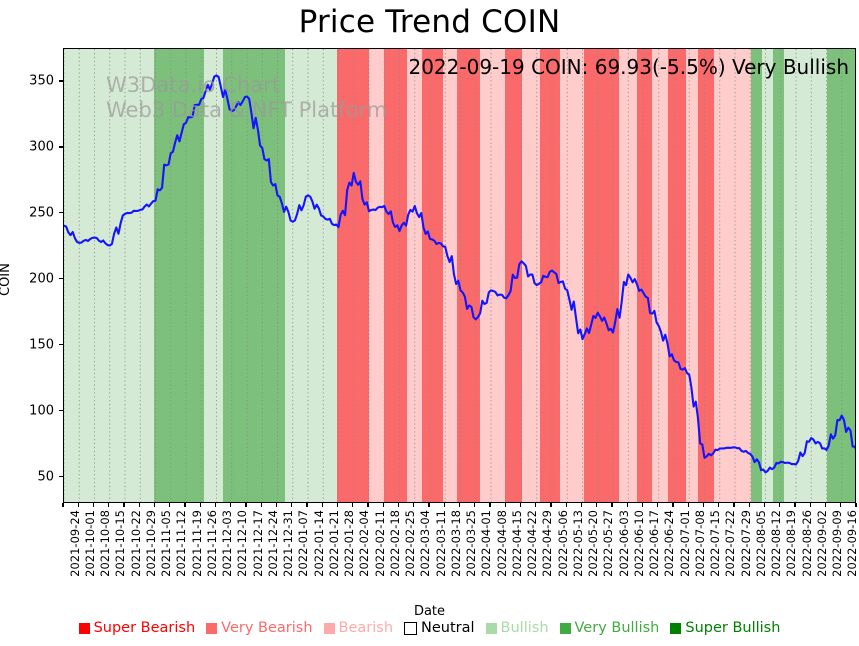 The width and height of the screenshot is (859, 646). I want to click on x-axis-tick-label: 2021-11-26, so click(211, 543).